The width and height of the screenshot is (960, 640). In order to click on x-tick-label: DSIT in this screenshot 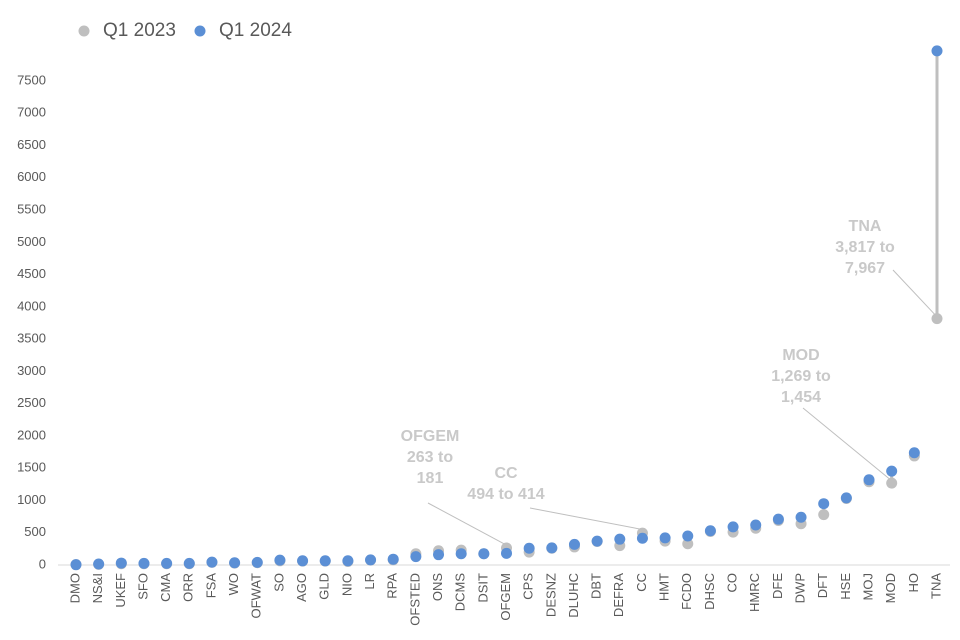, I will do `click(482, 588)`.